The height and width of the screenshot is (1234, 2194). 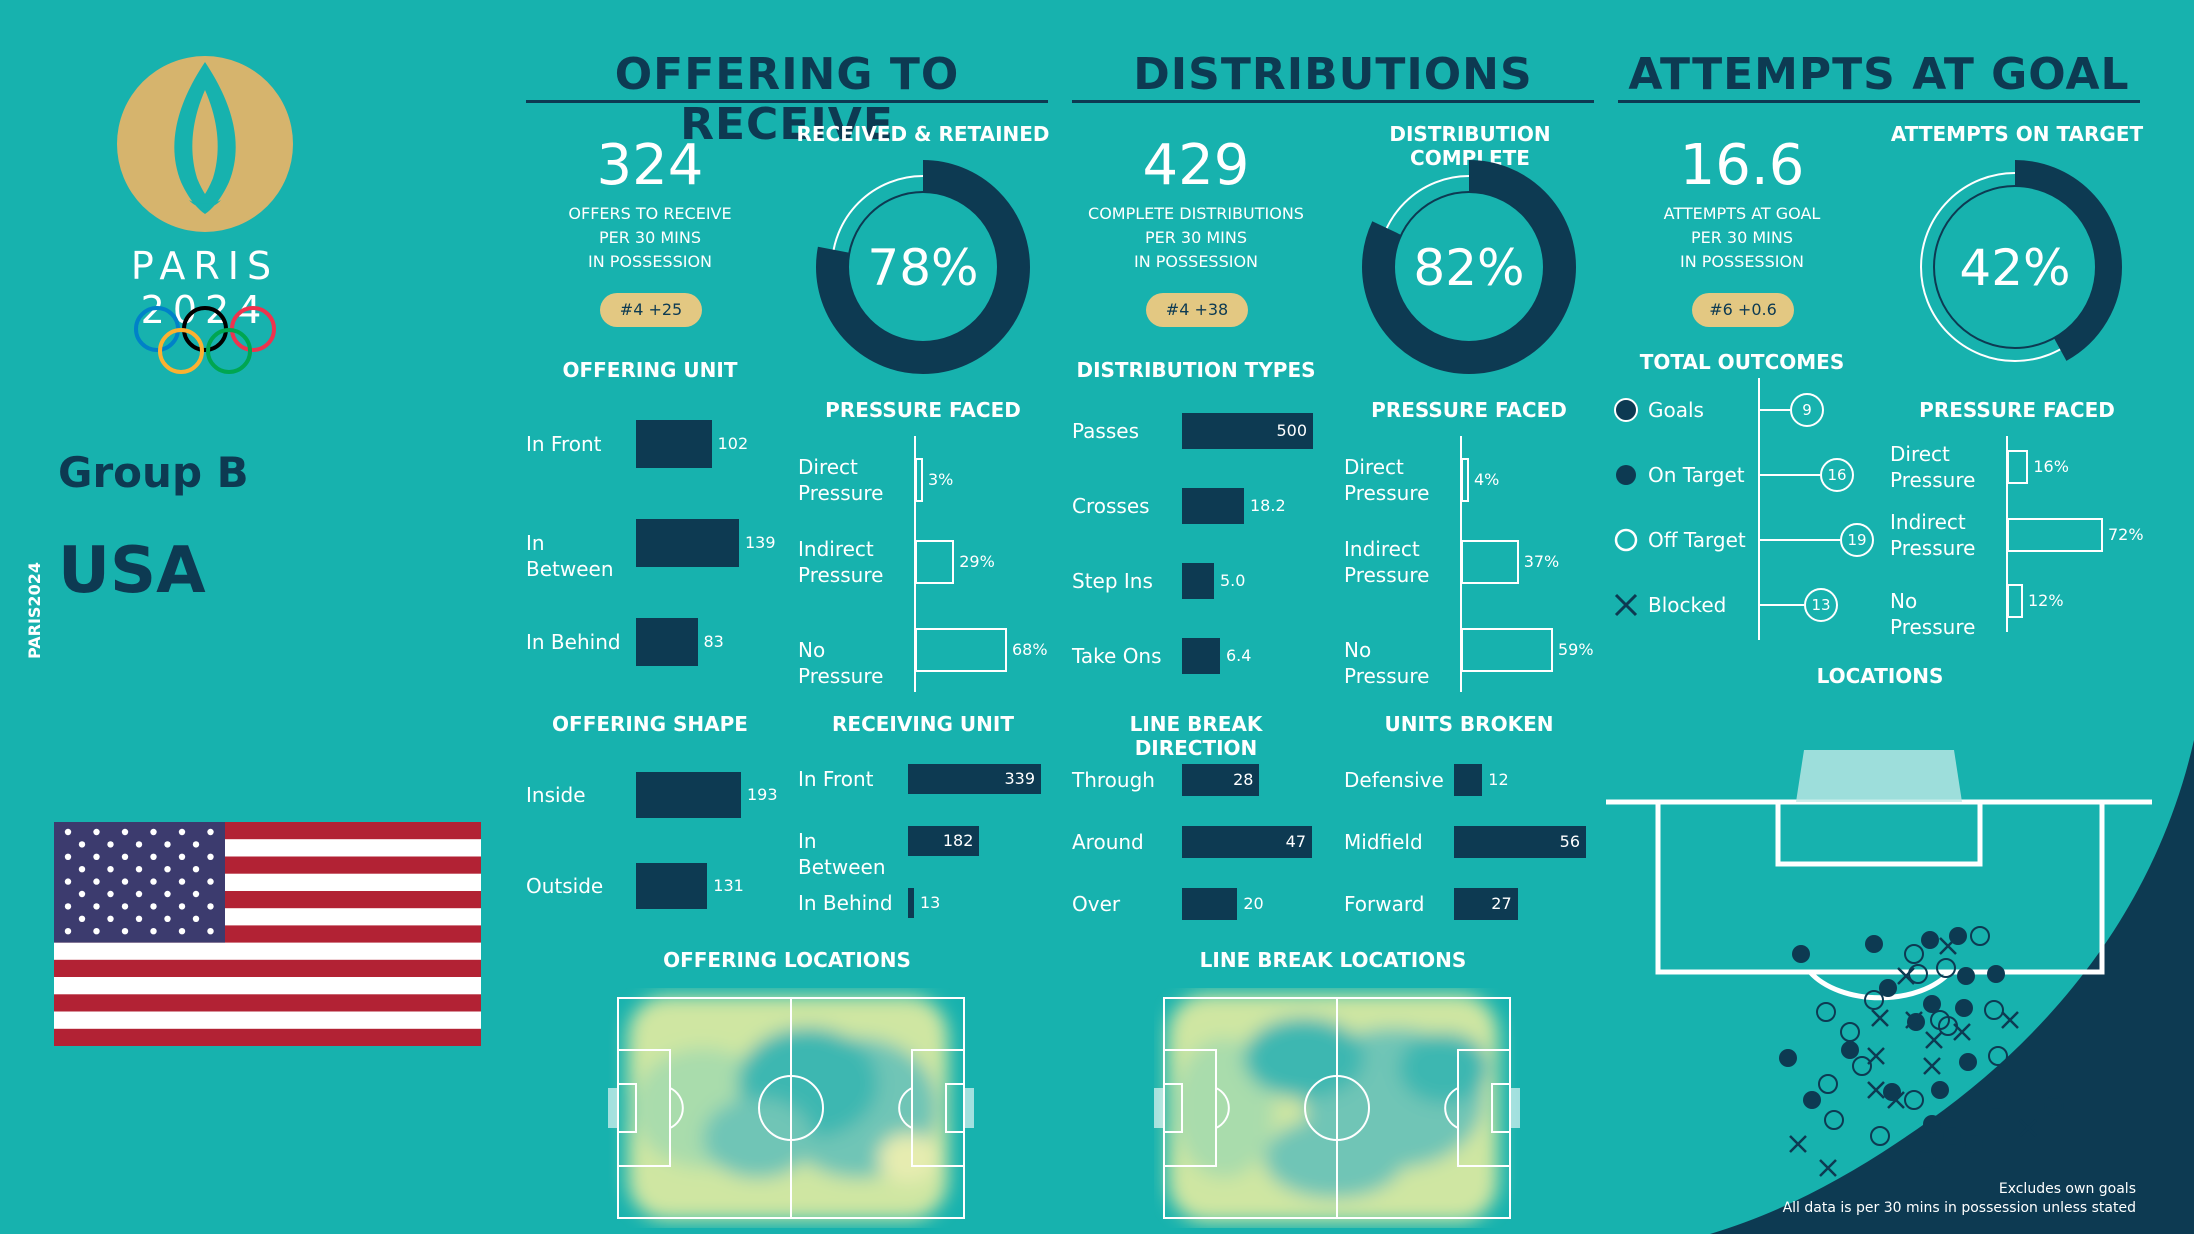 What do you see at coordinates (1233, 580) in the screenshot?
I see `bar-value-label: 5.0` at bounding box center [1233, 580].